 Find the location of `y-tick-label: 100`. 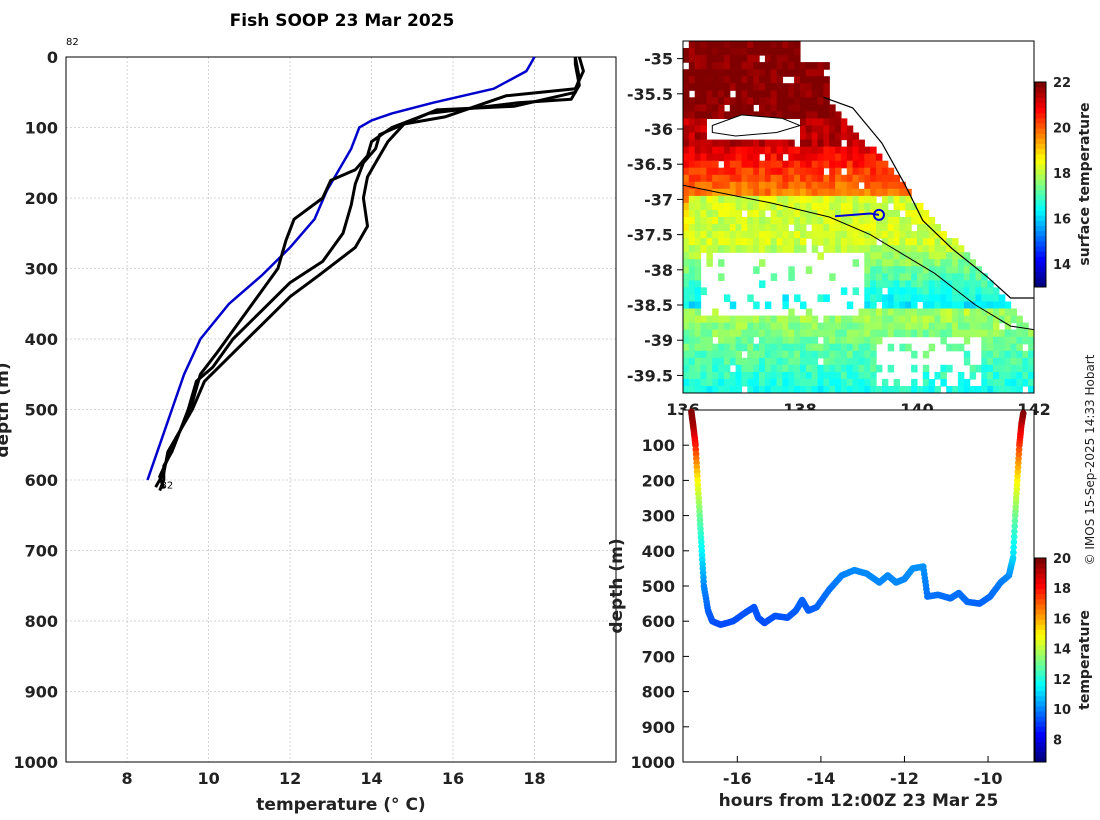

y-tick-label: 100 is located at coordinates (41, 128).